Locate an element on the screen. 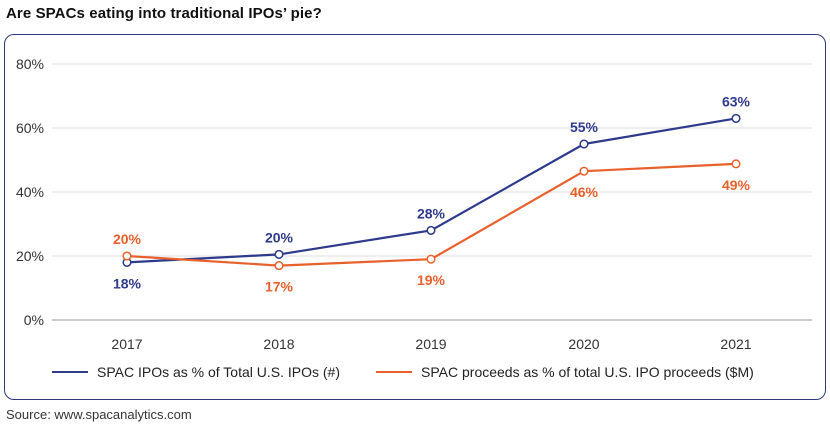  x-tick-label: 2018 is located at coordinates (278, 344).